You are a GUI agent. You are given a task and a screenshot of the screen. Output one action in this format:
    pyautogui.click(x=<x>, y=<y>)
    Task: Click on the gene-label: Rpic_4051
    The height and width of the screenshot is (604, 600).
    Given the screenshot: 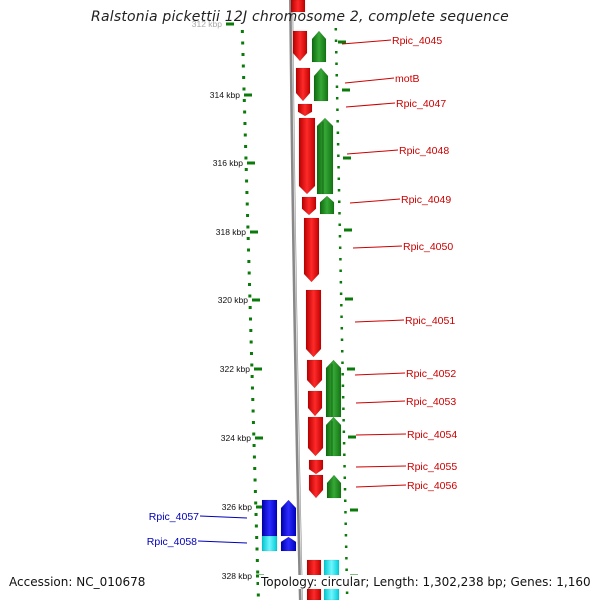 What is the action you would take?
    pyautogui.click(x=430, y=321)
    